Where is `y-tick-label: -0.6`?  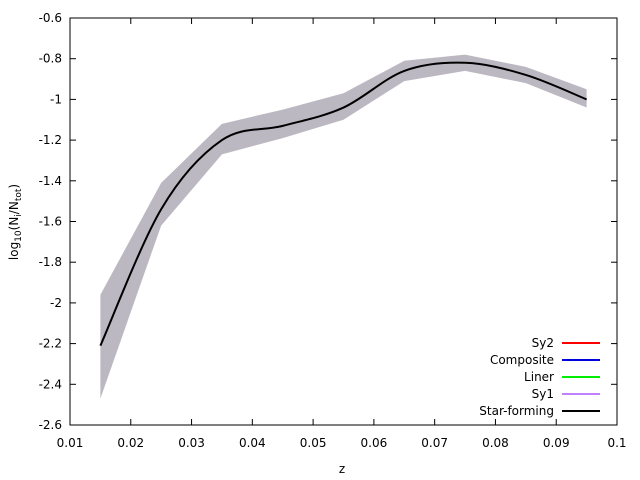 y-tick-label: -0.6 is located at coordinates (50, 18).